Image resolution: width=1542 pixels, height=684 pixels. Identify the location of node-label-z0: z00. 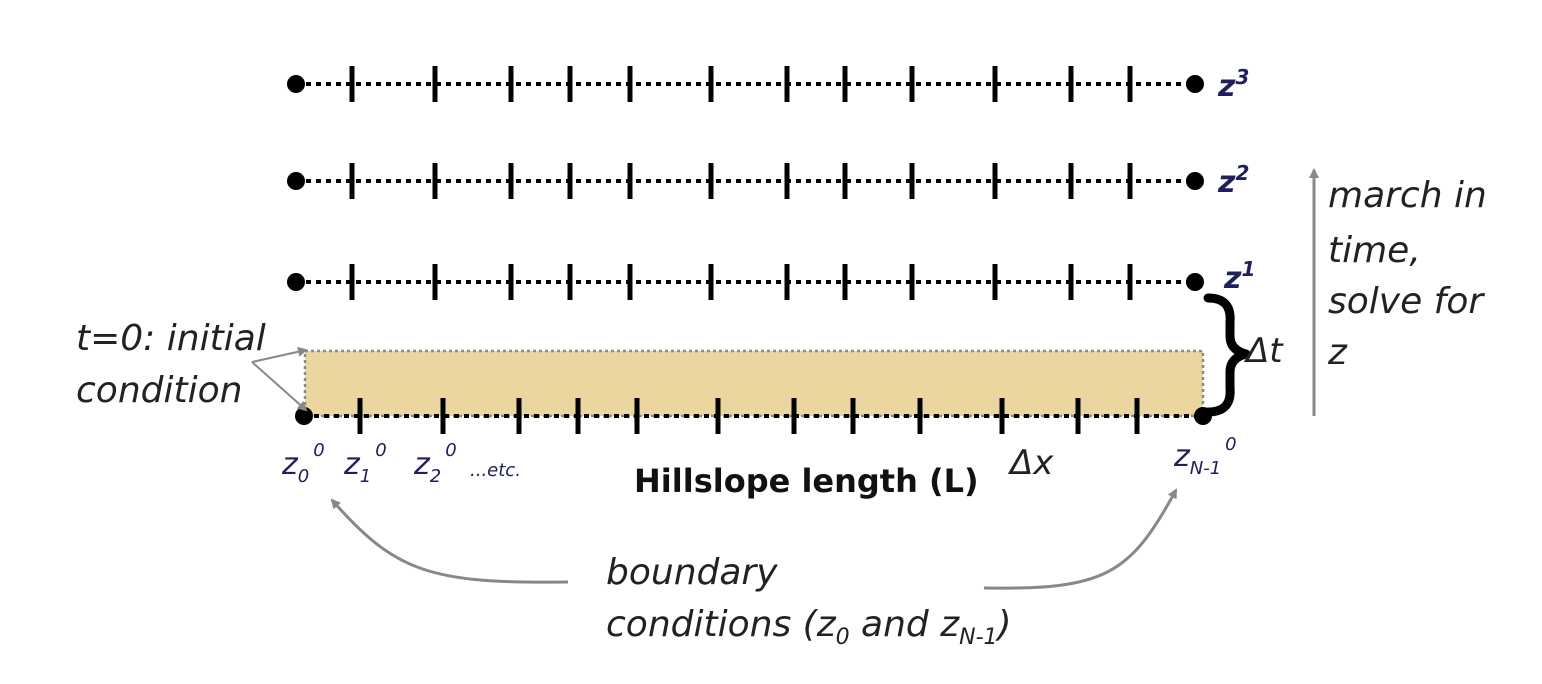
(303, 463).